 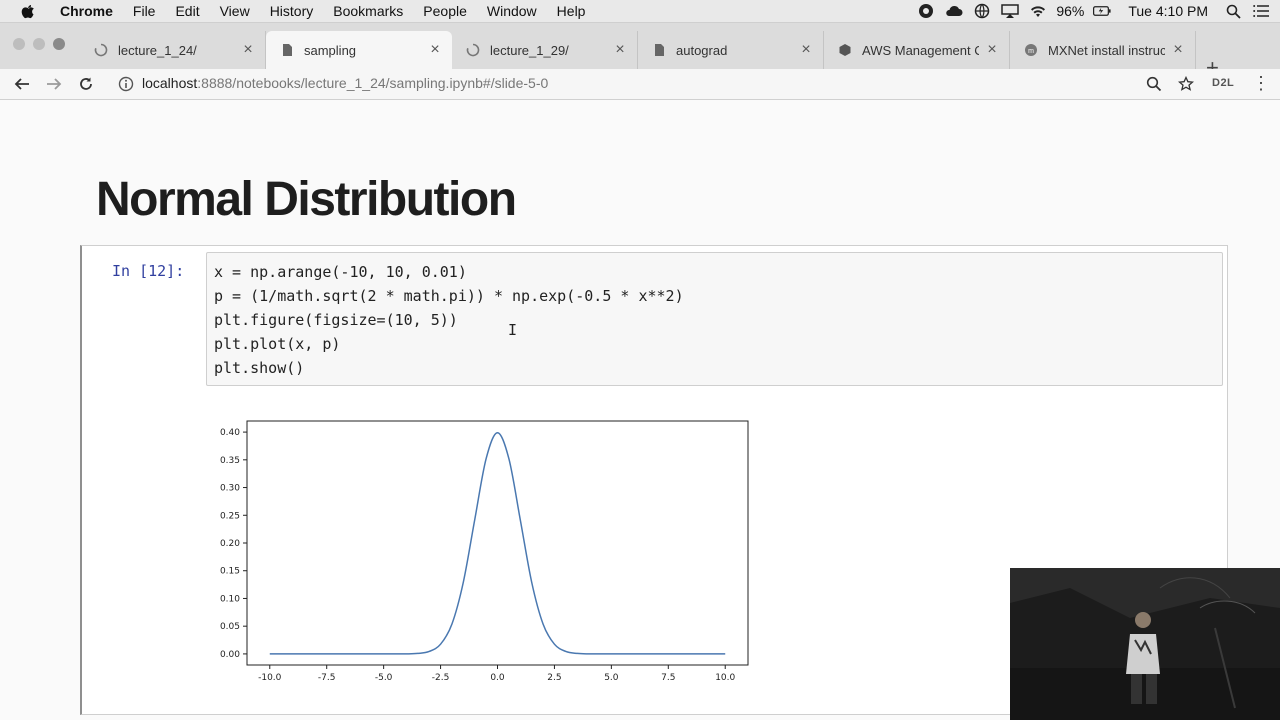 What do you see at coordinates (39, 44) in the screenshot?
I see `minimize-window-button` at bounding box center [39, 44].